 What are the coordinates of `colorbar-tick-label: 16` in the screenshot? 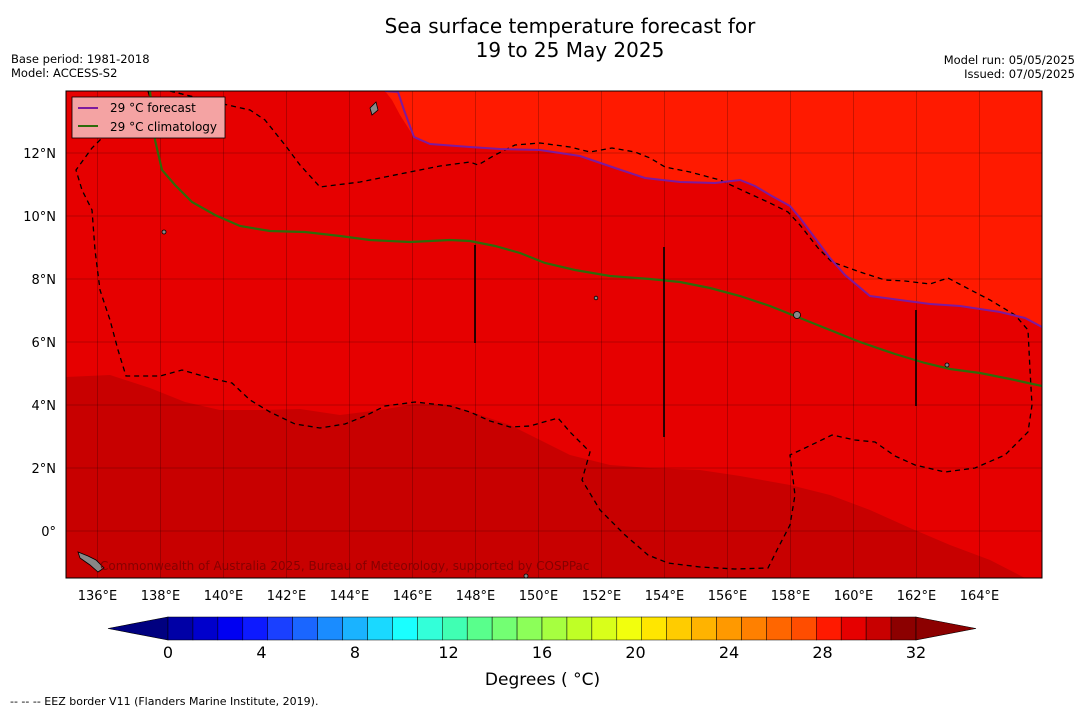 It's located at (542, 652).